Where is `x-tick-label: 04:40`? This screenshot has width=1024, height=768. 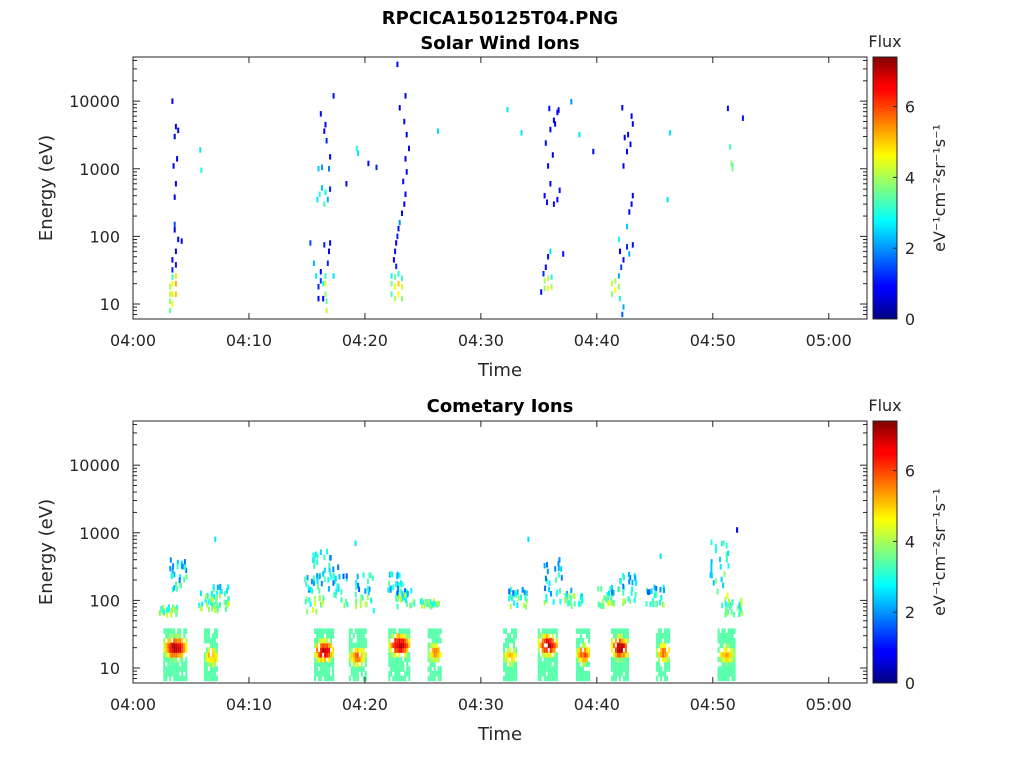
x-tick-label: 04:40 is located at coordinates (597, 340).